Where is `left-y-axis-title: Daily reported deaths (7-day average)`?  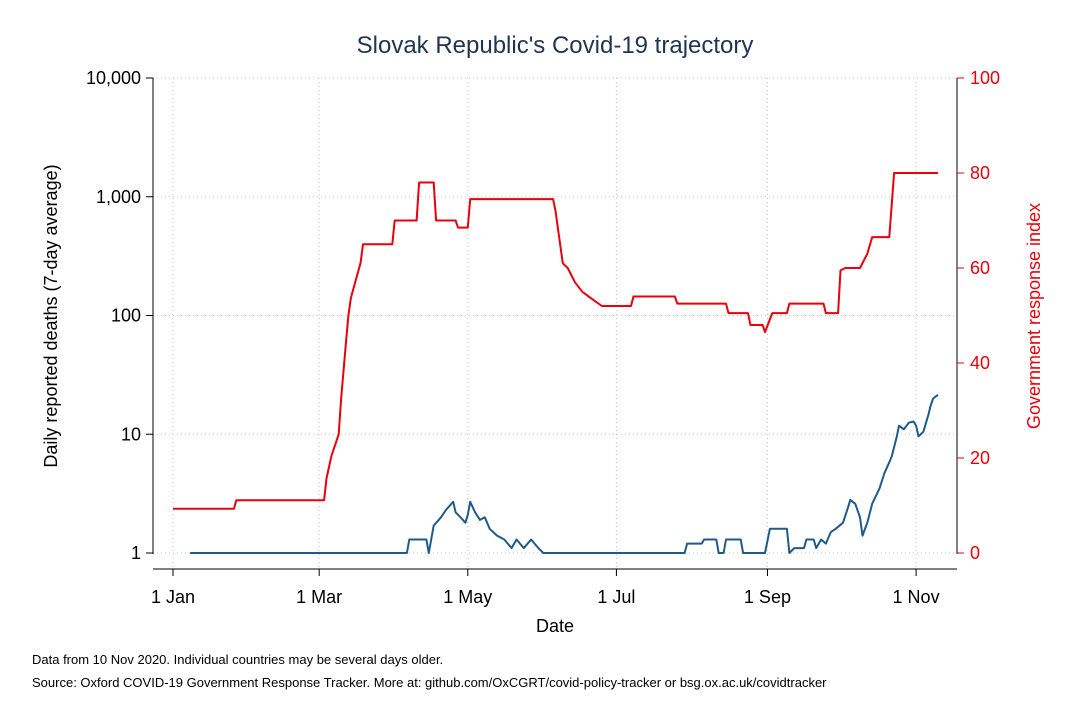 left-y-axis-title: Daily reported deaths (7-day average) is located at coordinates (51, 315).